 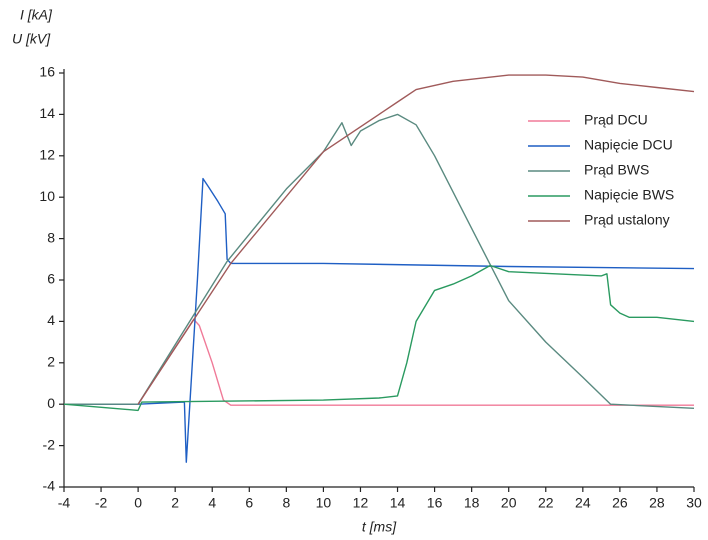 What do you see at coordinates (472, 503) in the screenshot?
I see `x-tick-label: 18` at bounding box center [472, 503].